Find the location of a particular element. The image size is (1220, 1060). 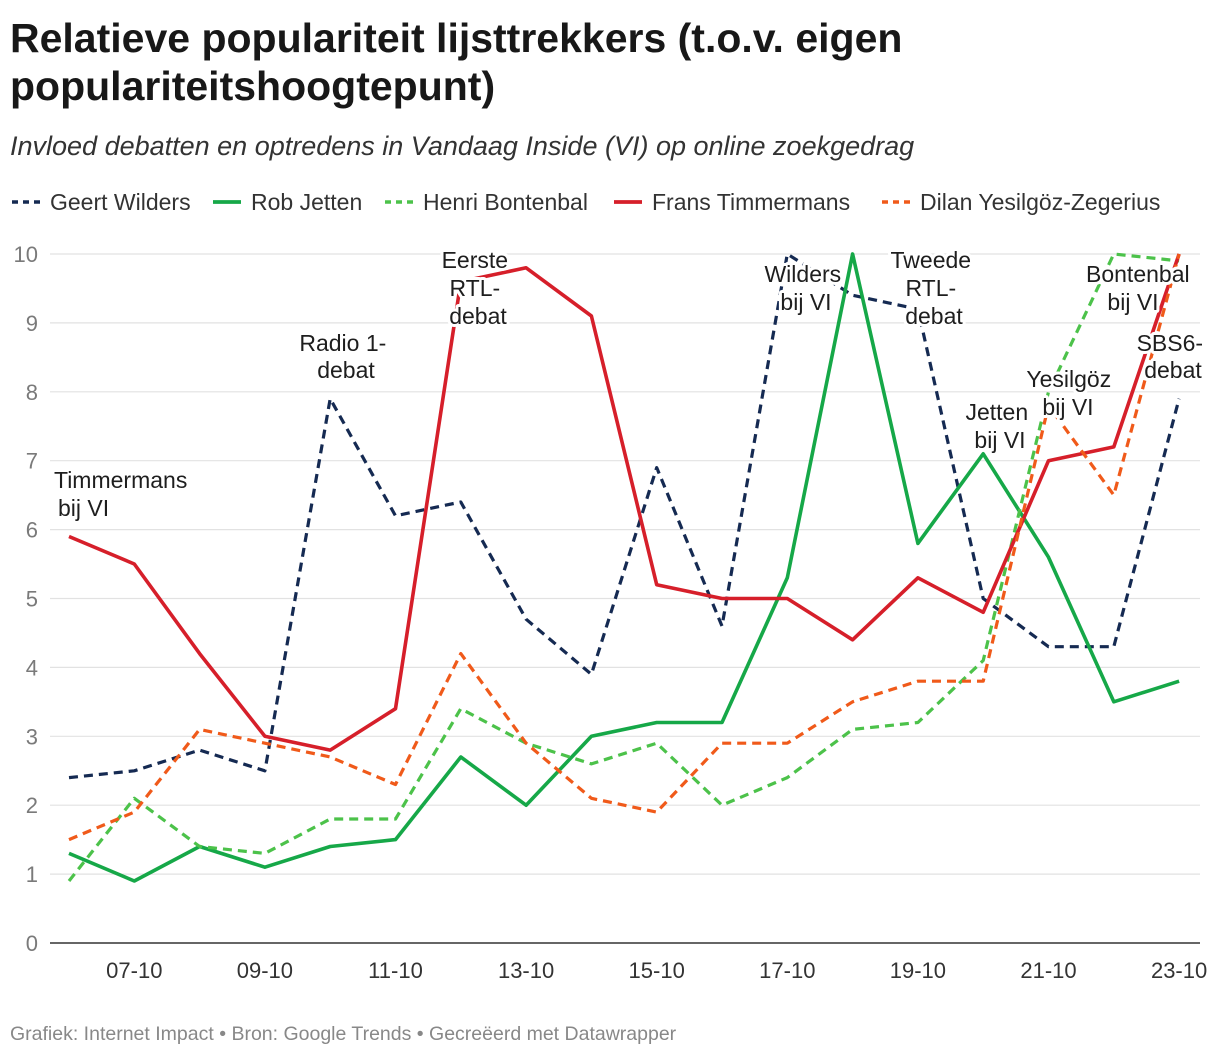

annotation-sbs6-debat: SBS6- debat is located at coordinates (1173, 356).